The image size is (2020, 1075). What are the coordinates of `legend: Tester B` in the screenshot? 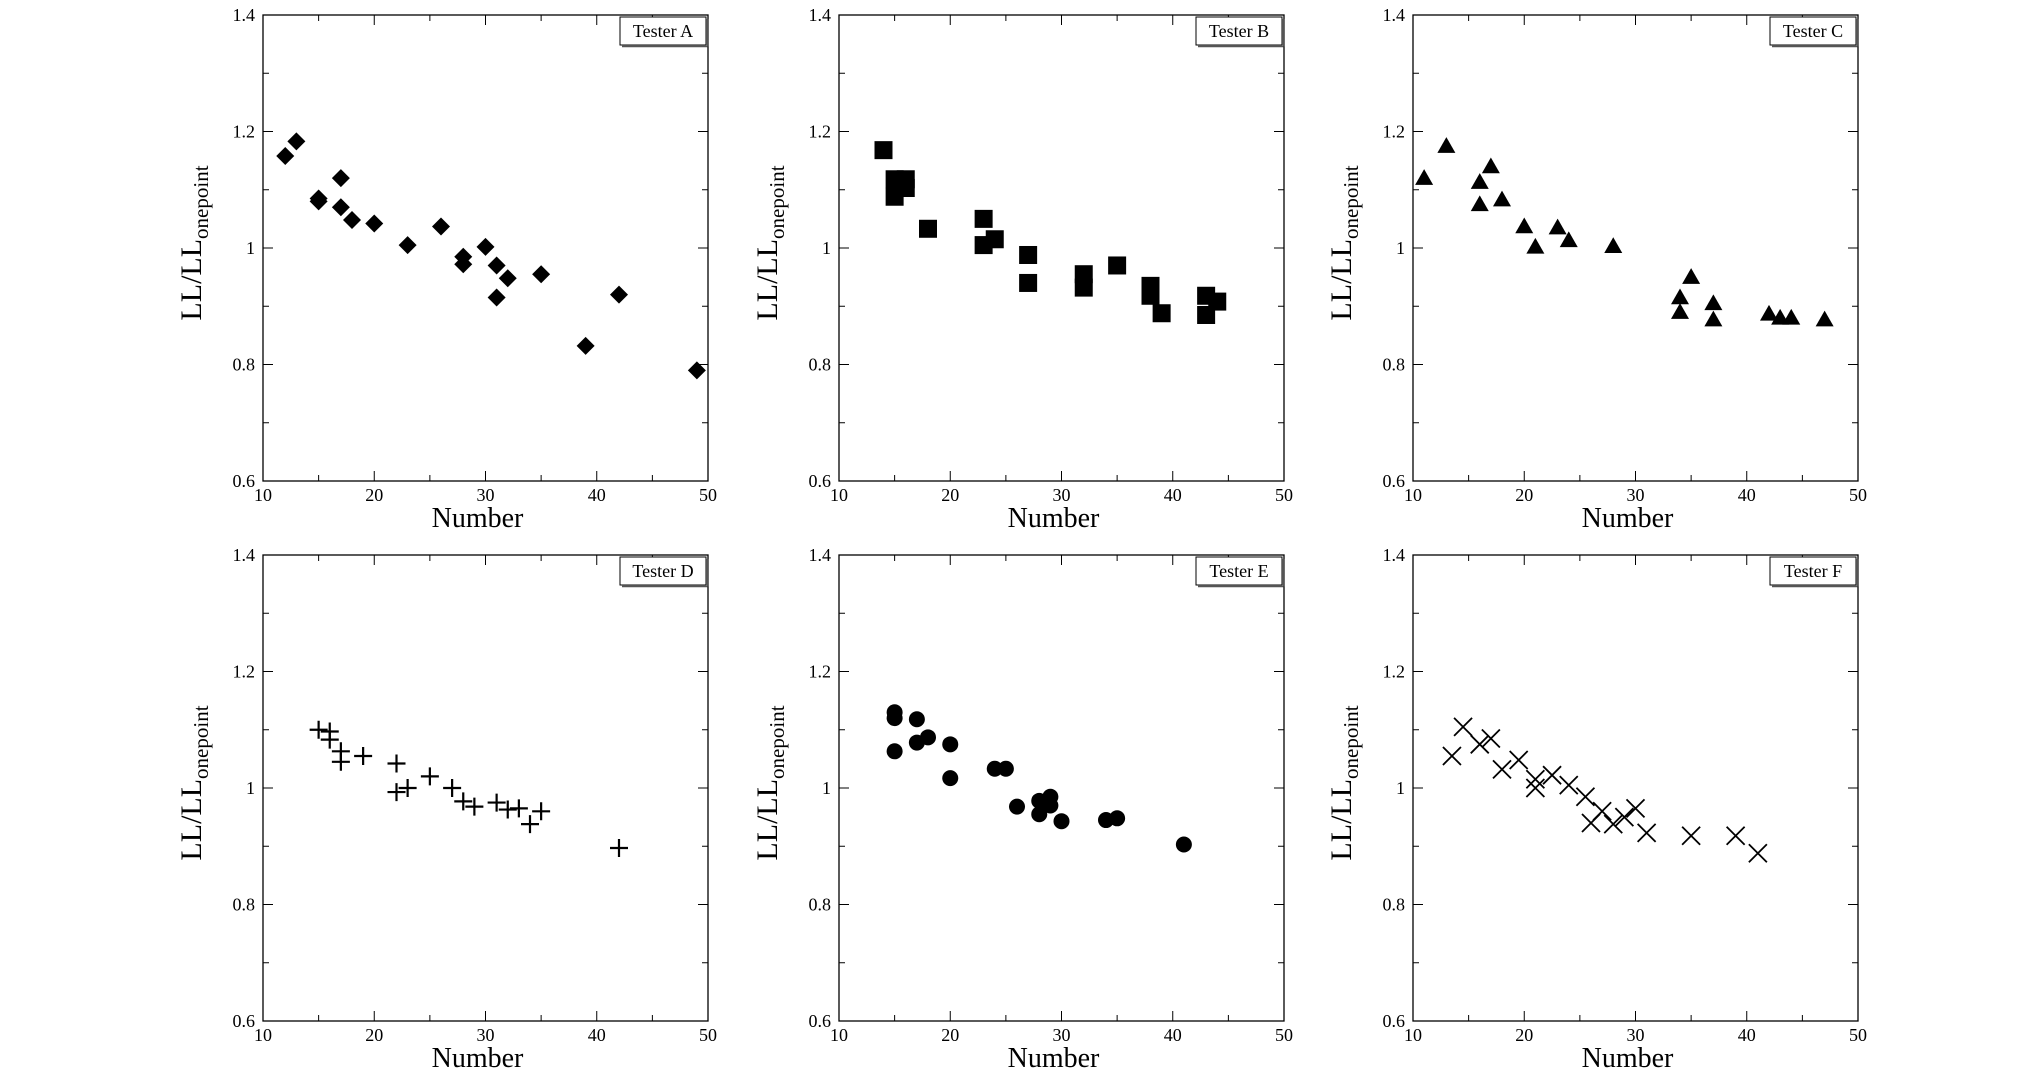 It's located at (1240, 32).